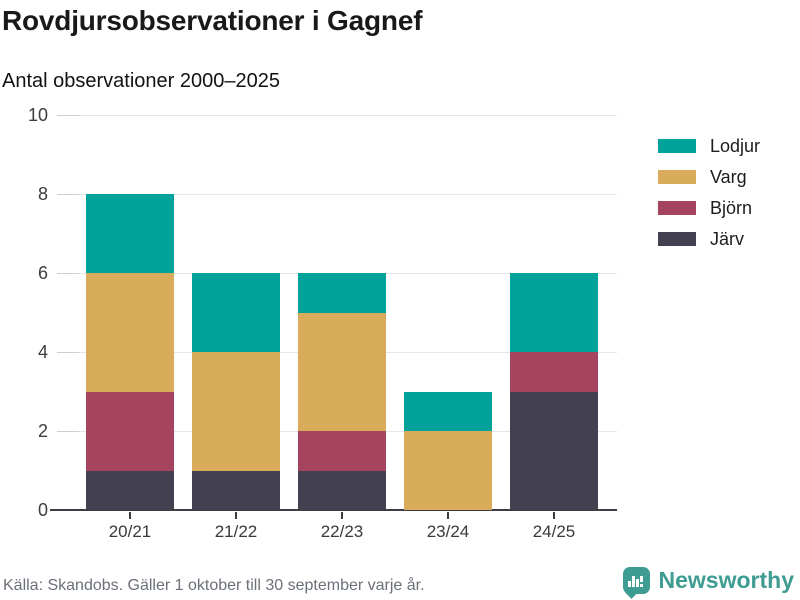 The width and height of the screenshot is (800, 600). I want to click on x-axis-tick-21/22, so click(236, 515).